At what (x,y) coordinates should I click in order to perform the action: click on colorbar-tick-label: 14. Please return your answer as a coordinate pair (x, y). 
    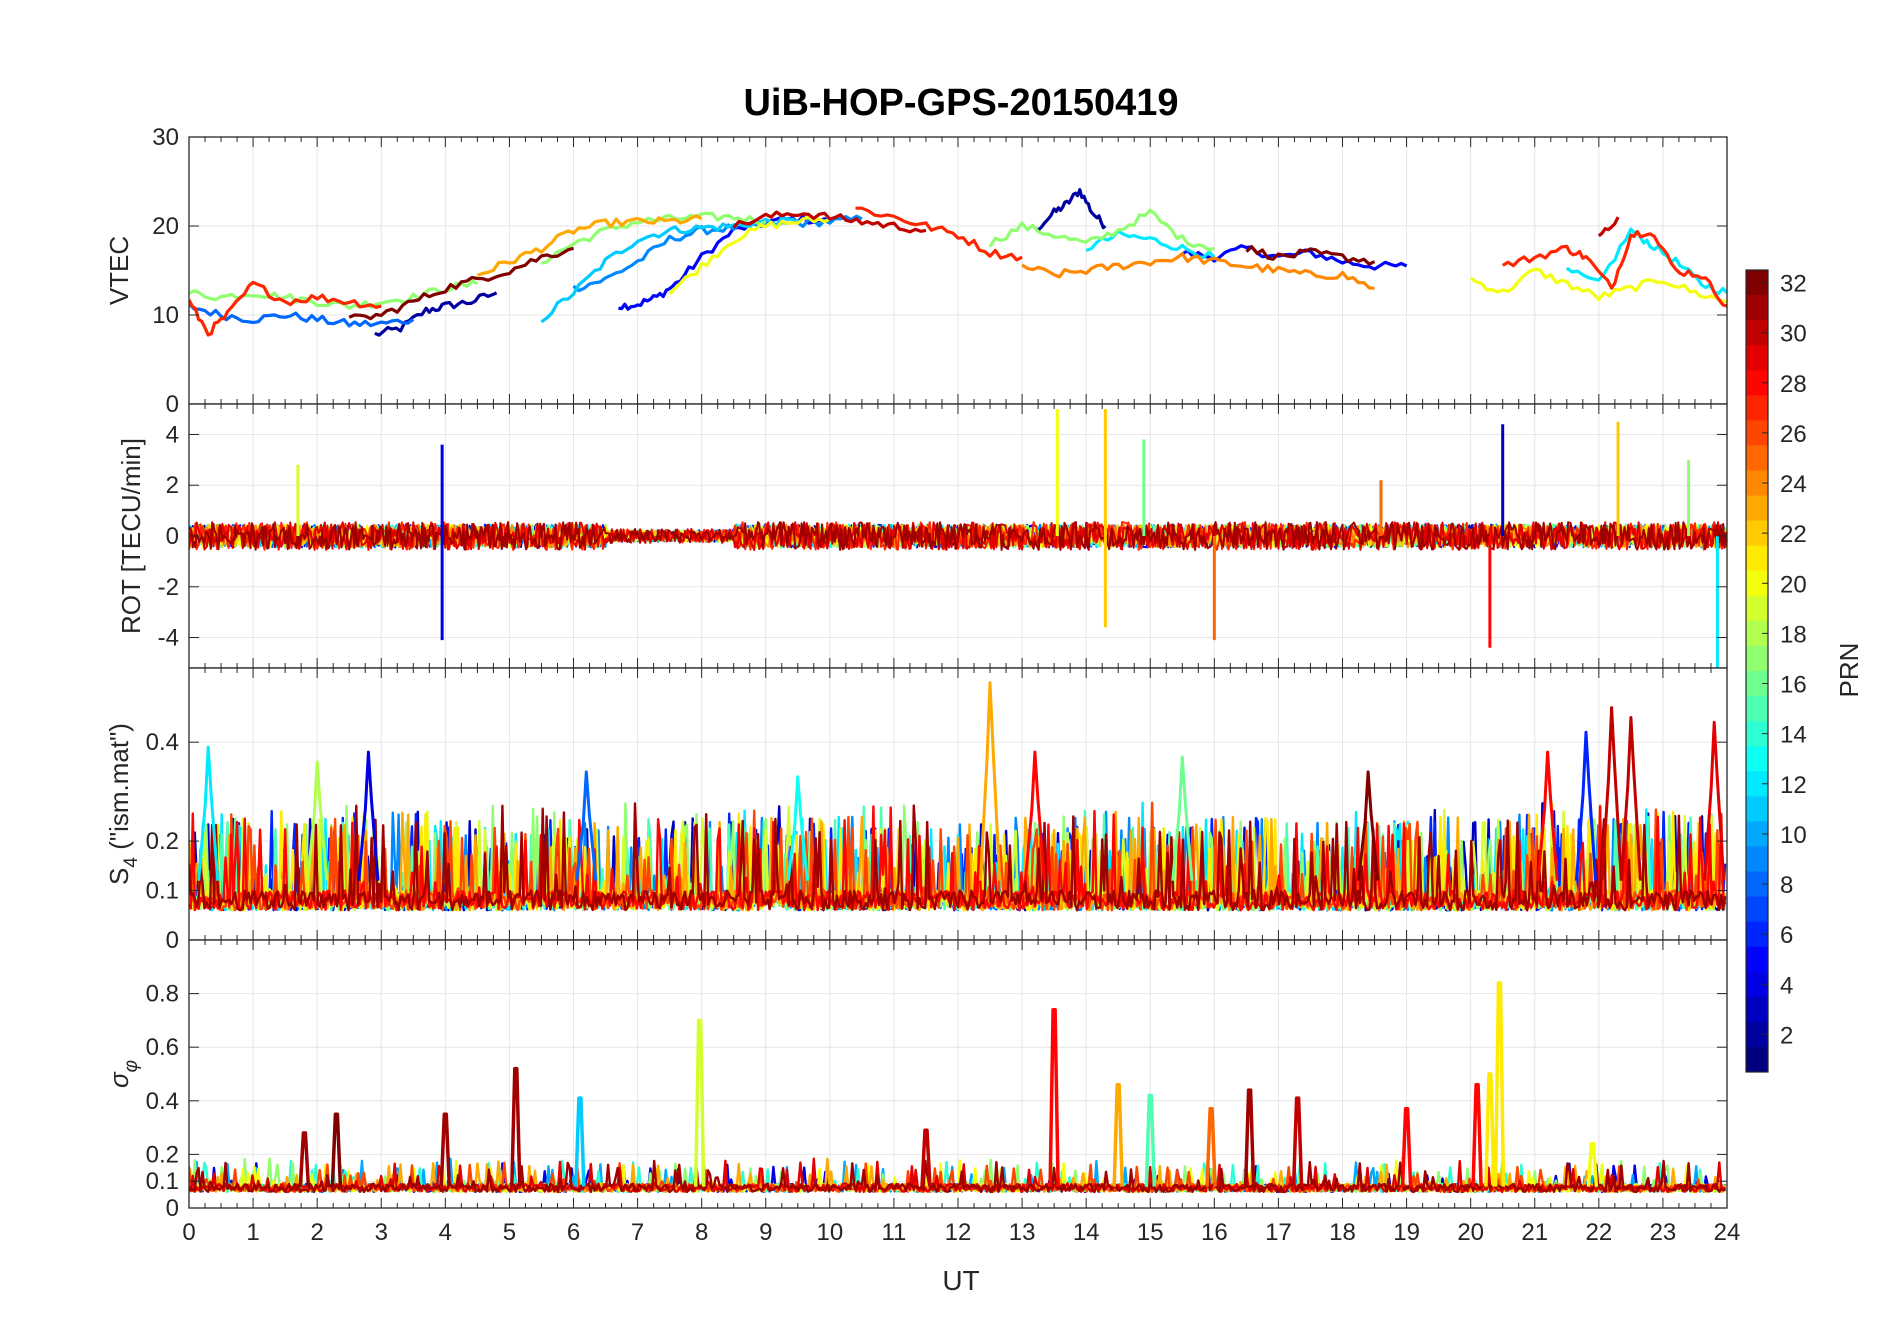
    Looking at the image, I should click on (1793, 735).